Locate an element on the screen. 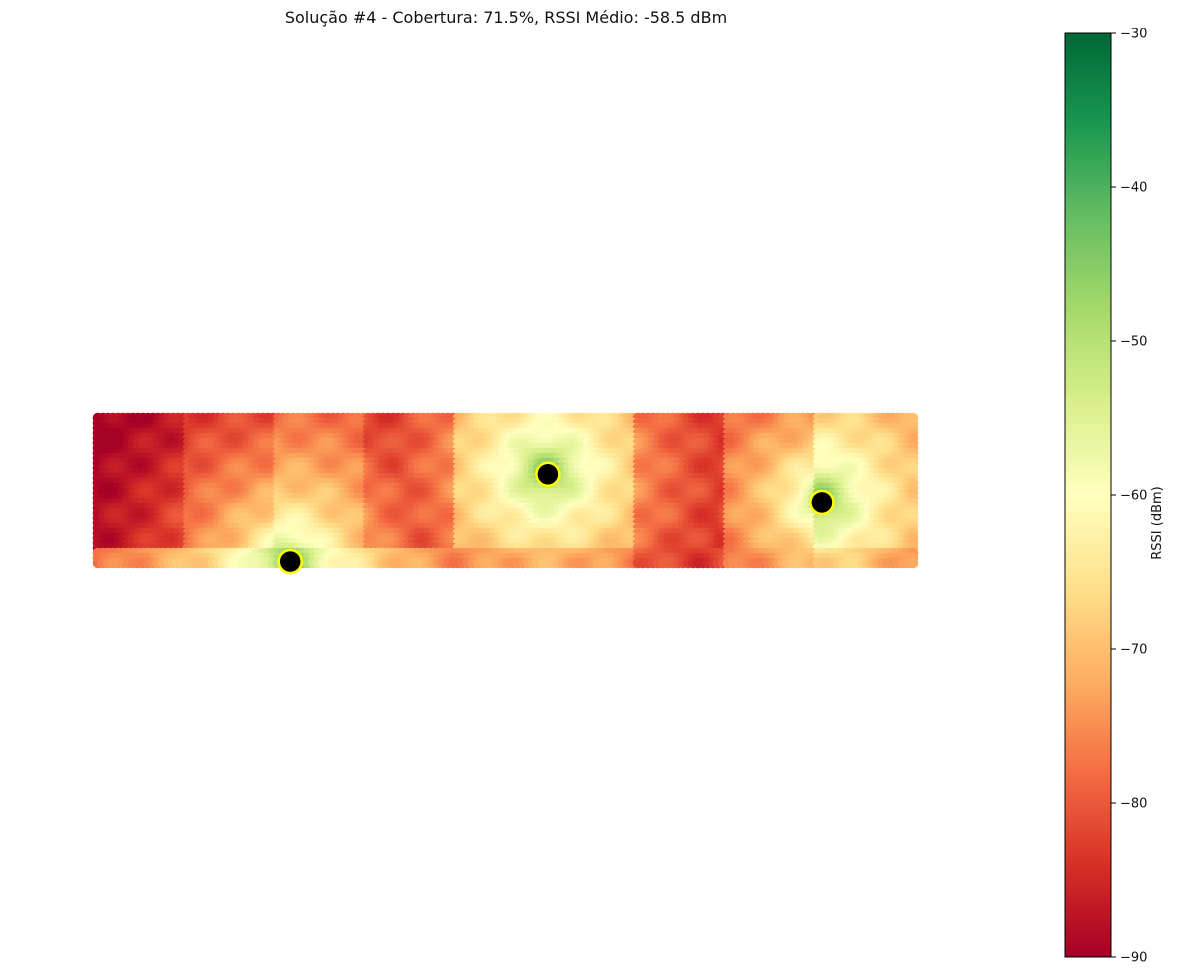 The height and width of the screenshot is (975, 1178). colorbar-gradient is located at coordinates (1088, 495).